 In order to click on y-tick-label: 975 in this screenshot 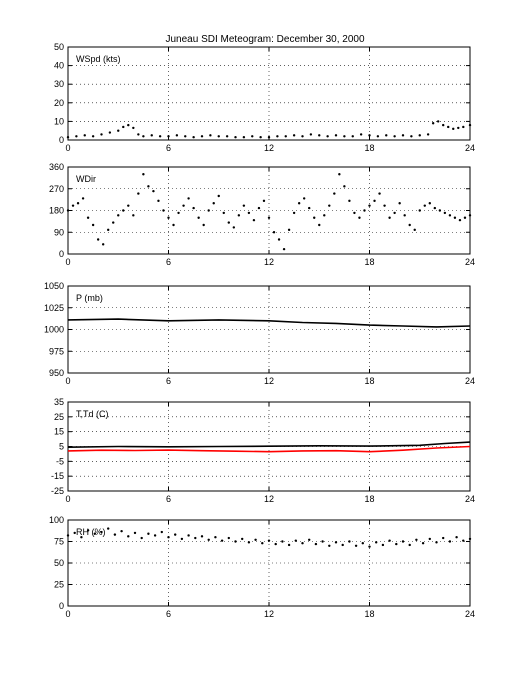, I will do `click(56, 351)`.